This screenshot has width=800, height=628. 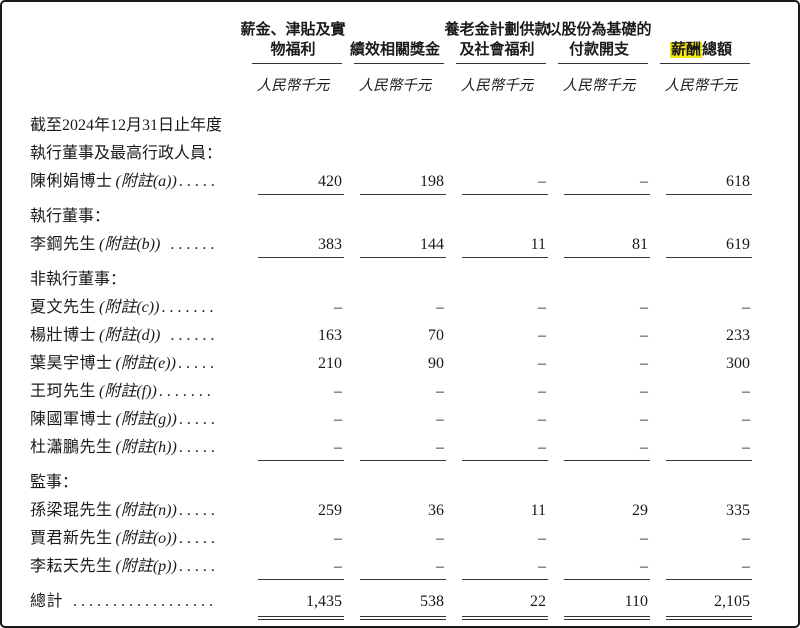 What do you see at coordinates (71, 419) in the screenshot?
I see `row-name: 陳國軍博士` at bounding box center [71, 419].